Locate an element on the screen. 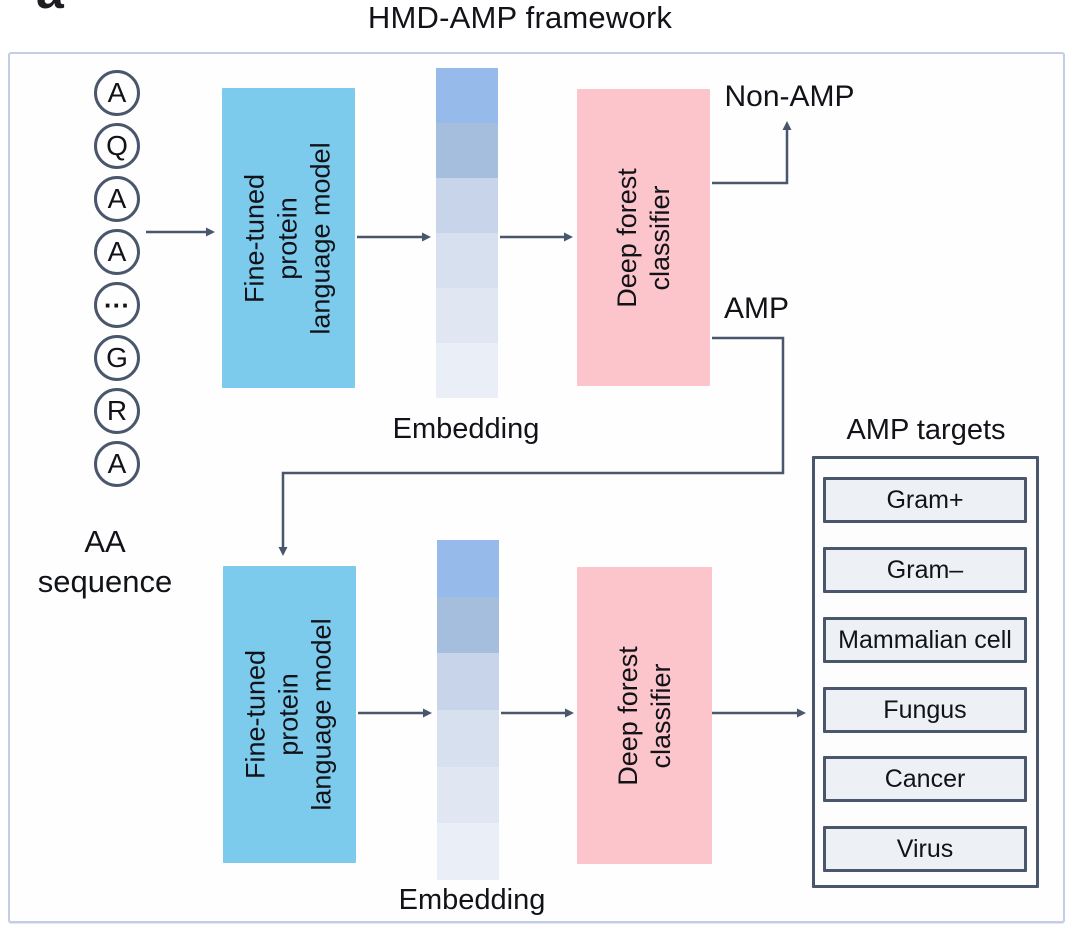 Image resolution: width=1080 pixels, height=940 pixels. target-item-gram-positive: Gram+ is located at coordinates (925, 500).